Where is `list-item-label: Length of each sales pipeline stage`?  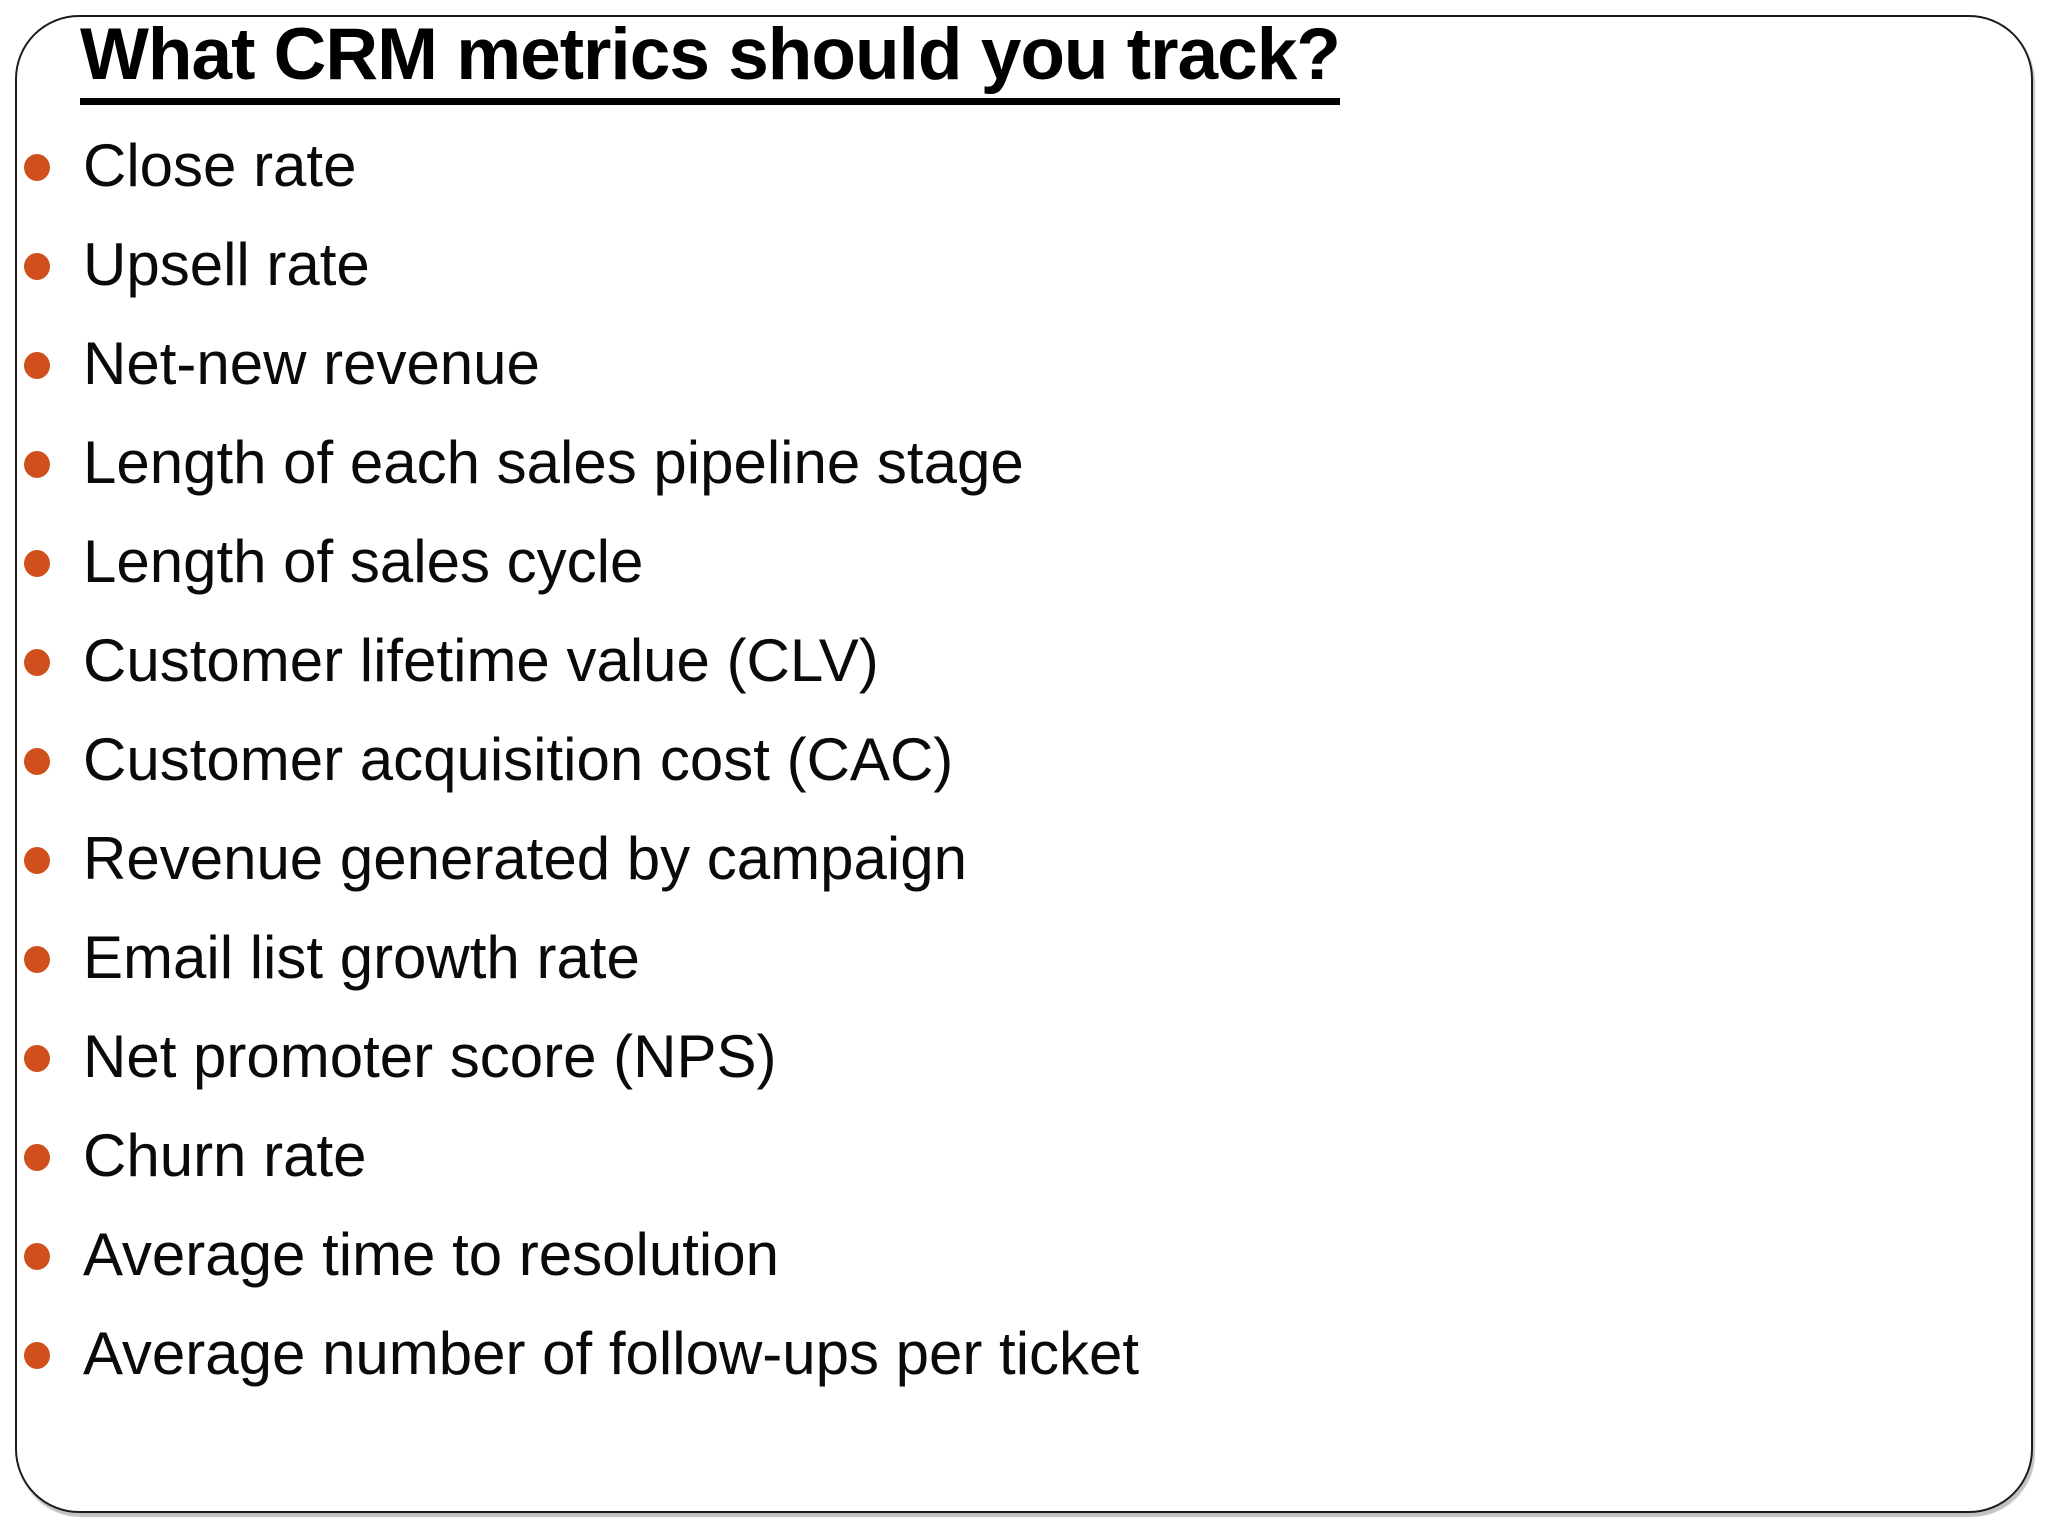
list-item-label: Length of each sales pipeline stage is located at coordinates (553, 462).